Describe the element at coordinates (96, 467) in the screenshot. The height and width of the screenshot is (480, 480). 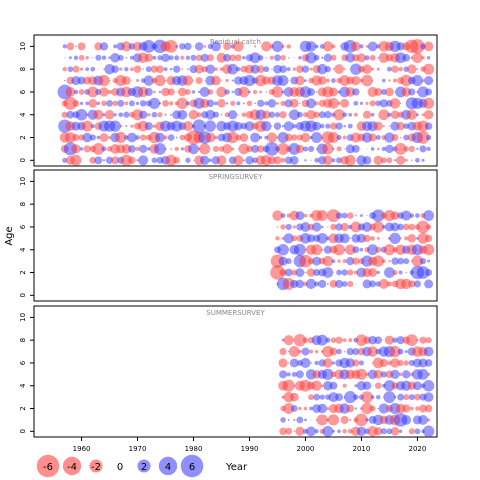
I see `legend-label: -2` at that location.